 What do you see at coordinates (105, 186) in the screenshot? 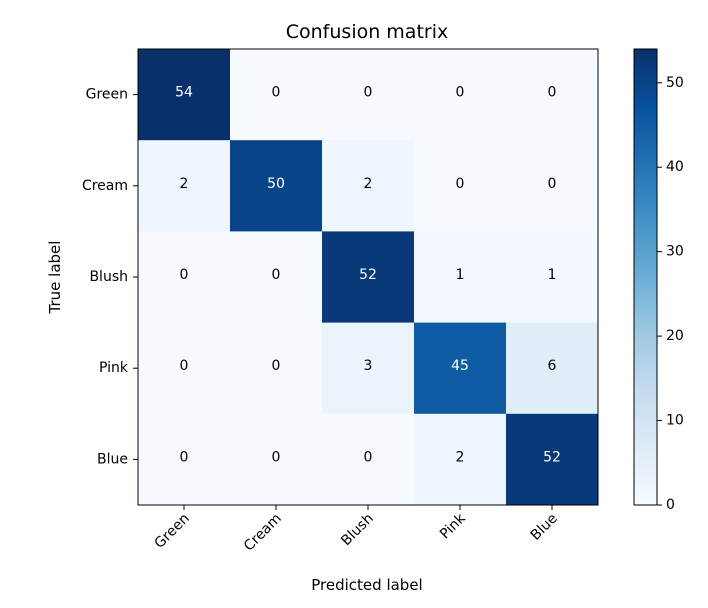
I see `y-tick-label: Cream` at bounding box center [105, 186].